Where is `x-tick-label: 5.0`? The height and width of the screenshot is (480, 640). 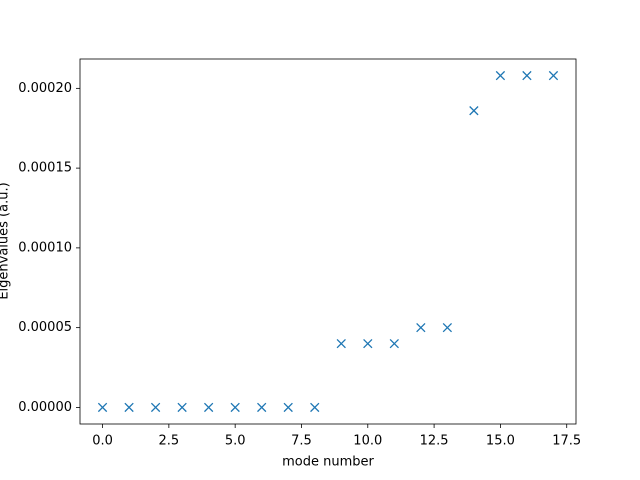
x-tick-label: 5.0 is located at coordinates (235, 441).